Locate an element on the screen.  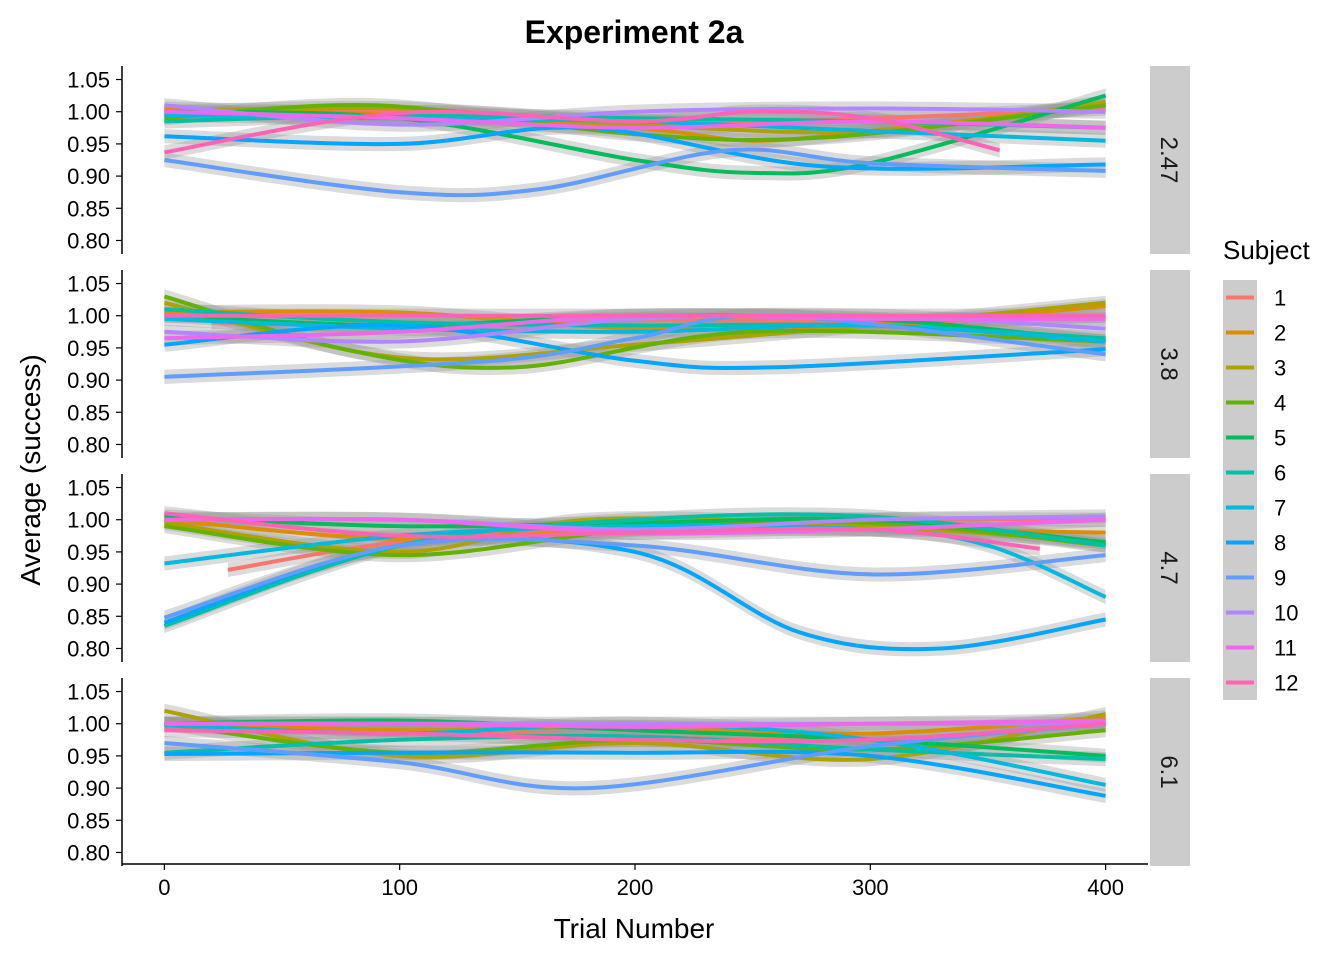
x-tick-label: 0 is located at coordinates (164, 887).